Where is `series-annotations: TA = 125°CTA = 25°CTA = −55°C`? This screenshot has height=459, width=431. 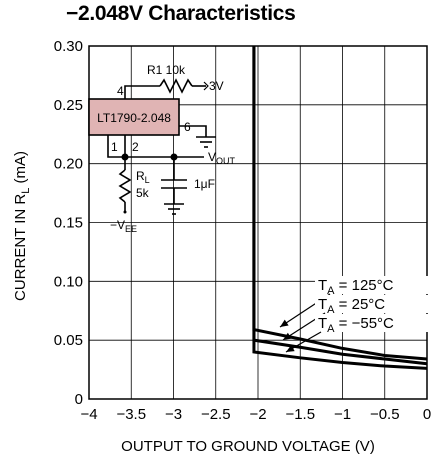 series-annotations: TA = 125°CTA = 25°CTA = −55°C is located at coordinates (354, 314).